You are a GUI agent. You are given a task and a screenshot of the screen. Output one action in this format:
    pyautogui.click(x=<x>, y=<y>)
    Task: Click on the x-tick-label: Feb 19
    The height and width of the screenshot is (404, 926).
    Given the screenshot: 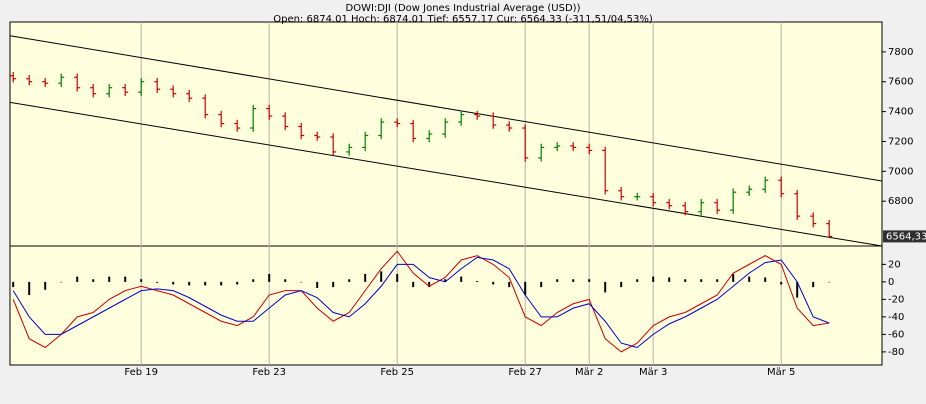 What is the action you would take?
    pyautogui.click(x=141, y=372)
    